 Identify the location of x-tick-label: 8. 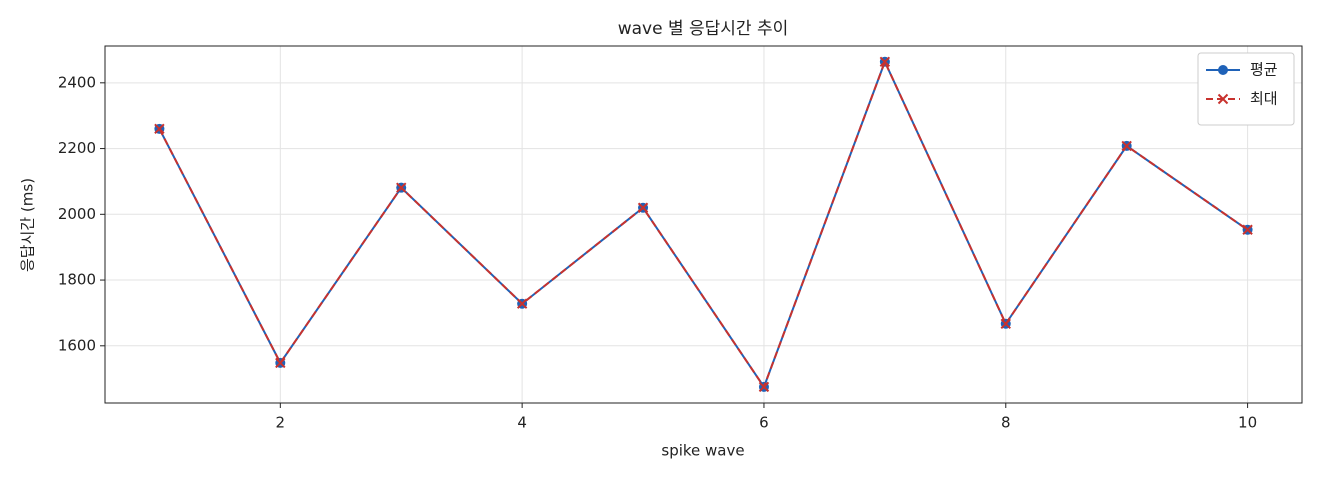
(1006, 423).